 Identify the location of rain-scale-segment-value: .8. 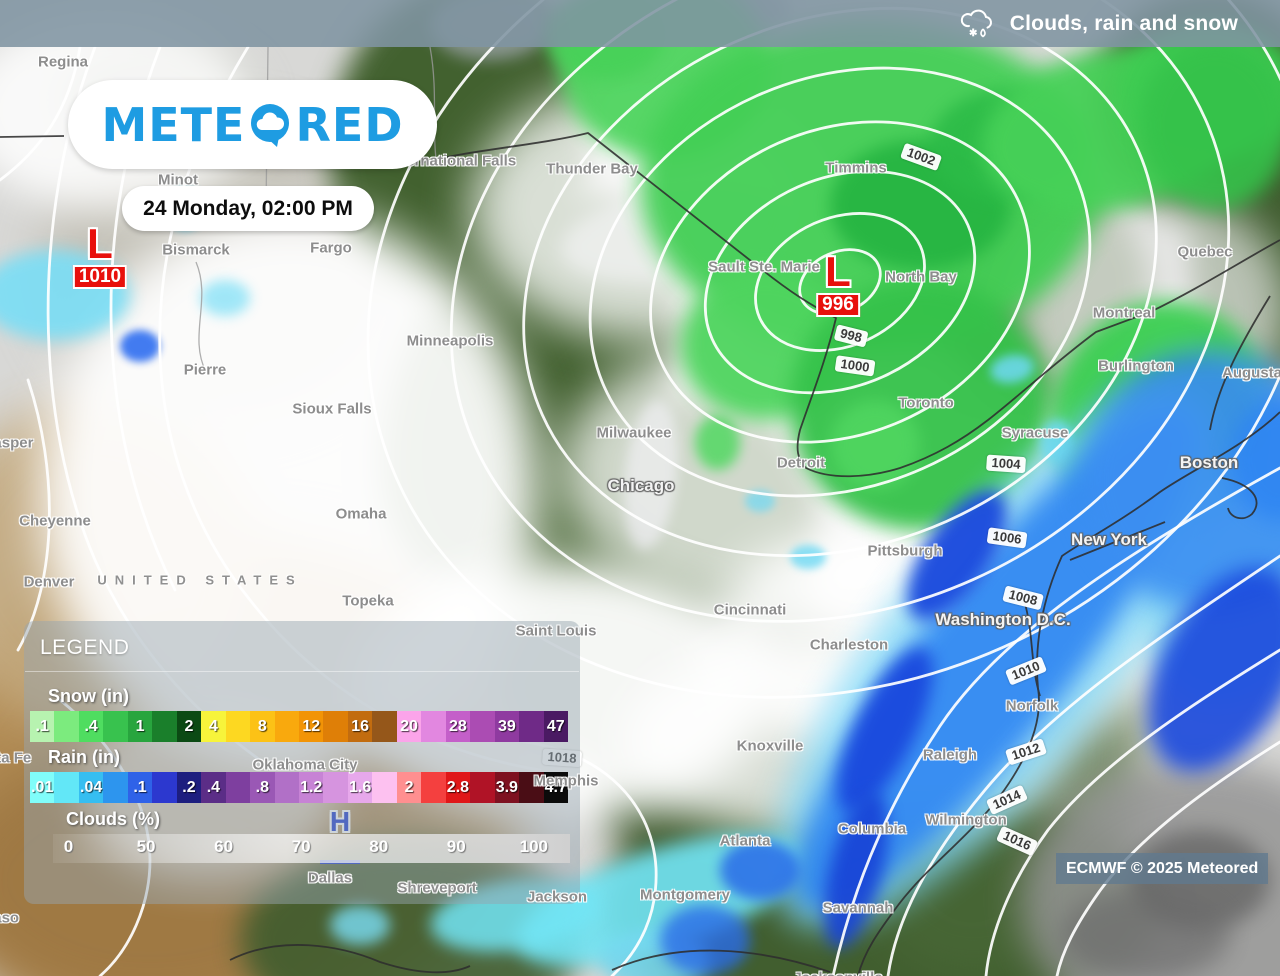
(262, 787).